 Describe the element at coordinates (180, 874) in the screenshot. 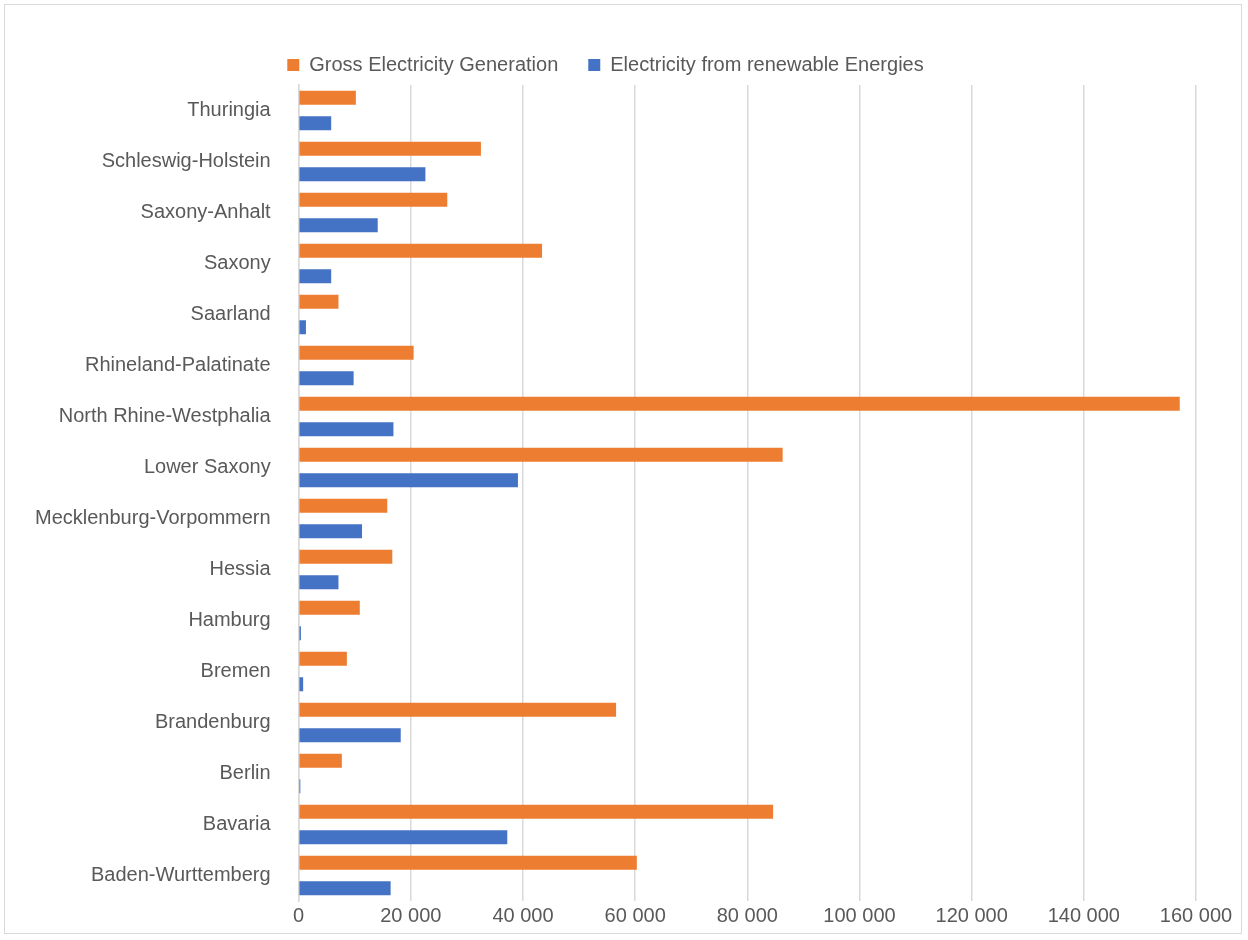

I see `y-tick-label: Baden-Wurttemberg` at that location.